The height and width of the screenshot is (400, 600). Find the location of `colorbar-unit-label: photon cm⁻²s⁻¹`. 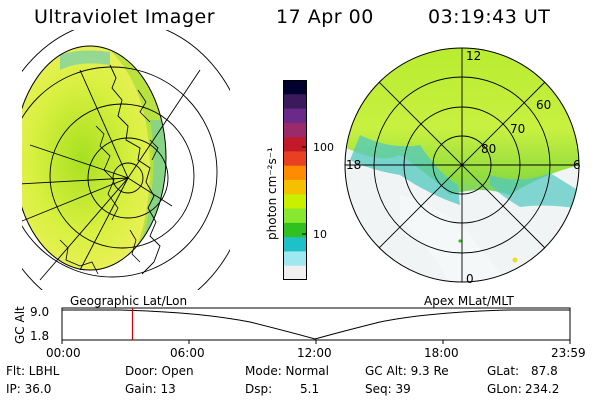

colorbar-unit-label: photon cm⁻²s⁻¹ is located at coordinates (272, 193).